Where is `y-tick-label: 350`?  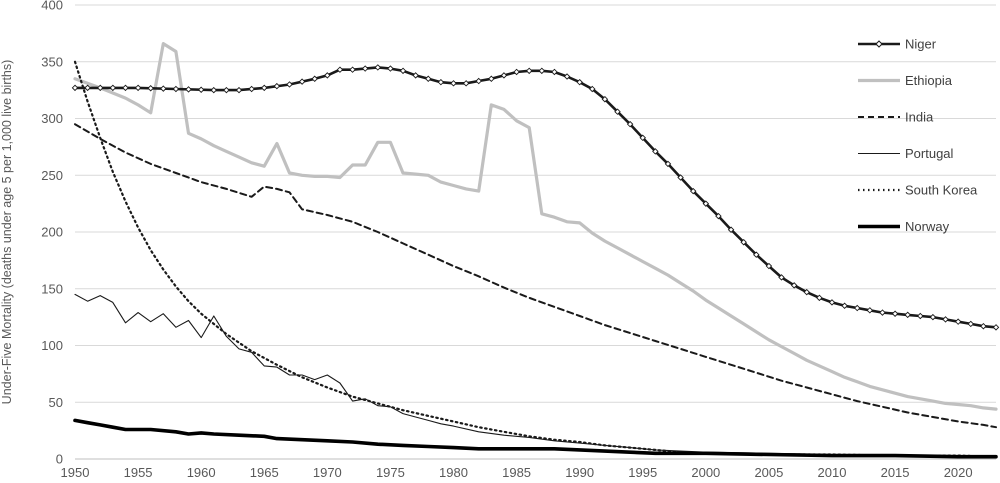 y-tick-label: 350 is located at coordinates (52, 61).